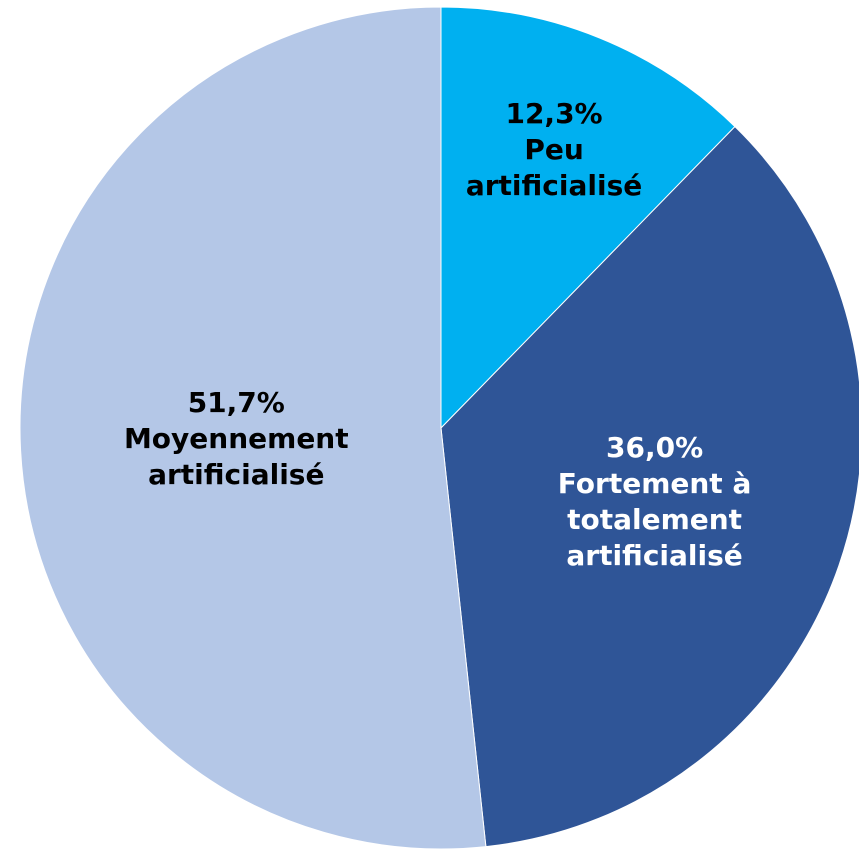  I want to click on value-label: 51,7%, so click(236, 402).